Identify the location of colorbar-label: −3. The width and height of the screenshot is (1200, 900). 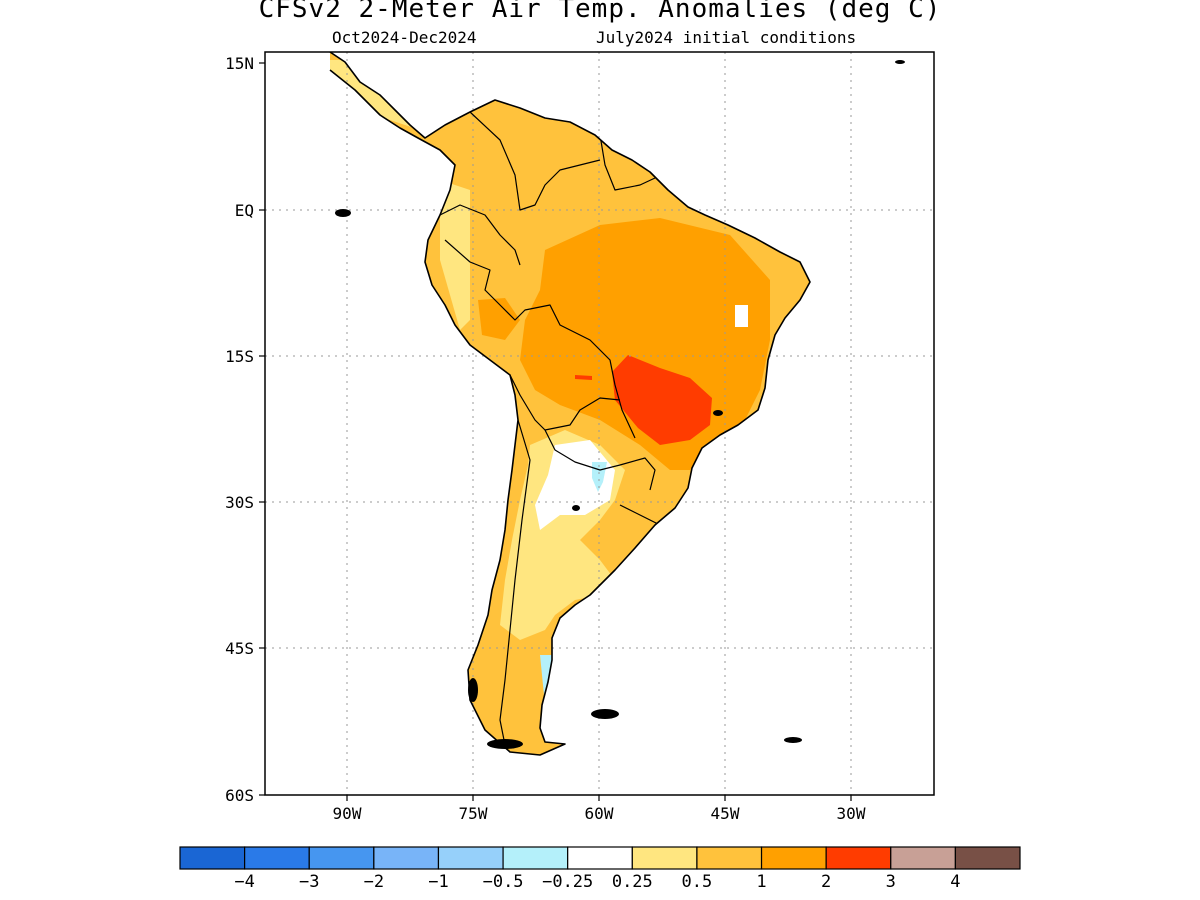
(309, 882).